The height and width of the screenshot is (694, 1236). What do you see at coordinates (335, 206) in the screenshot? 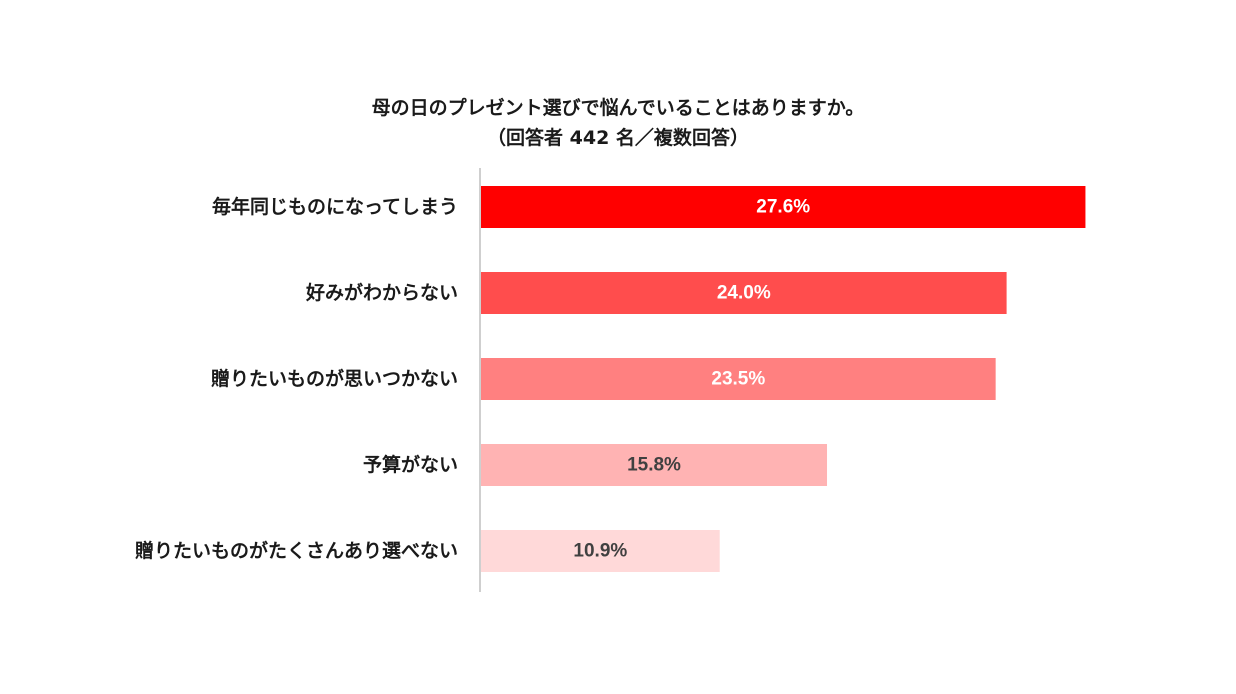
I see `category-label: 毎年同じものになってしまう` at bounding box center [335, 206].